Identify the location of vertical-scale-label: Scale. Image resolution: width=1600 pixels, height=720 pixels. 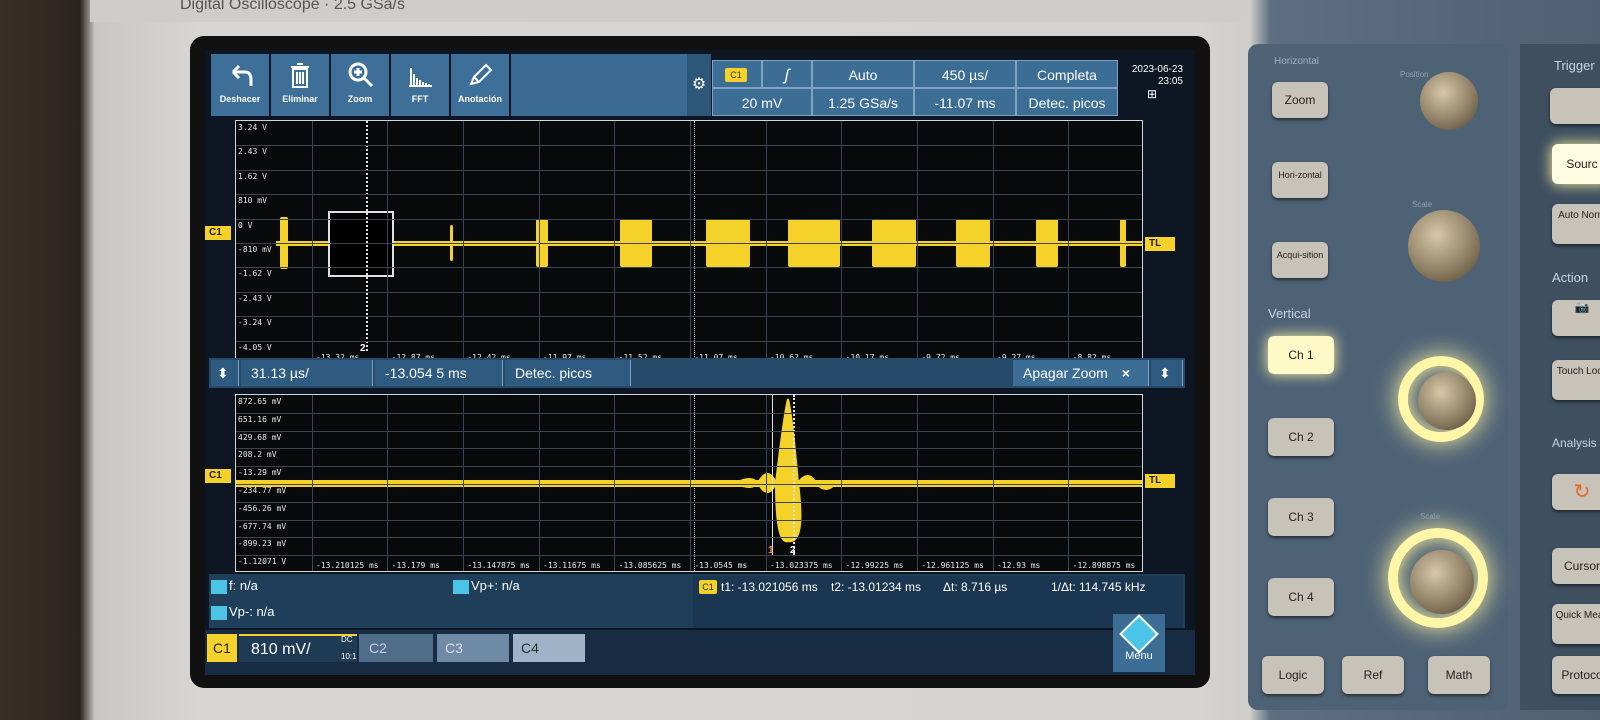
(1430, 516).